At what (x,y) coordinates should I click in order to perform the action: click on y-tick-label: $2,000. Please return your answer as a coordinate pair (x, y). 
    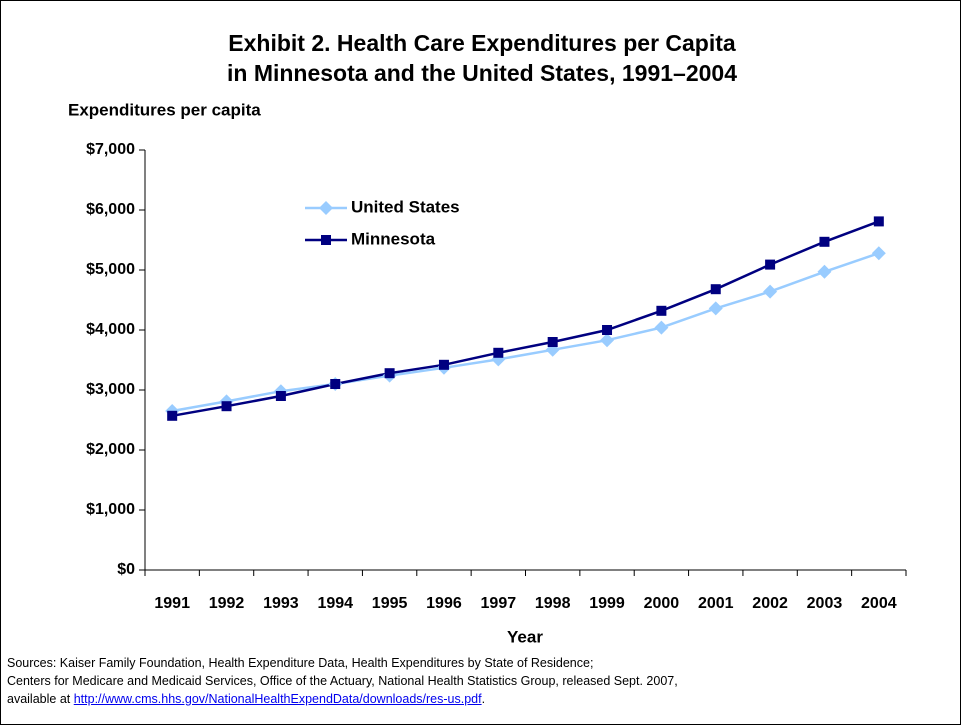
    Looking at the image, I should click on (110, 449).